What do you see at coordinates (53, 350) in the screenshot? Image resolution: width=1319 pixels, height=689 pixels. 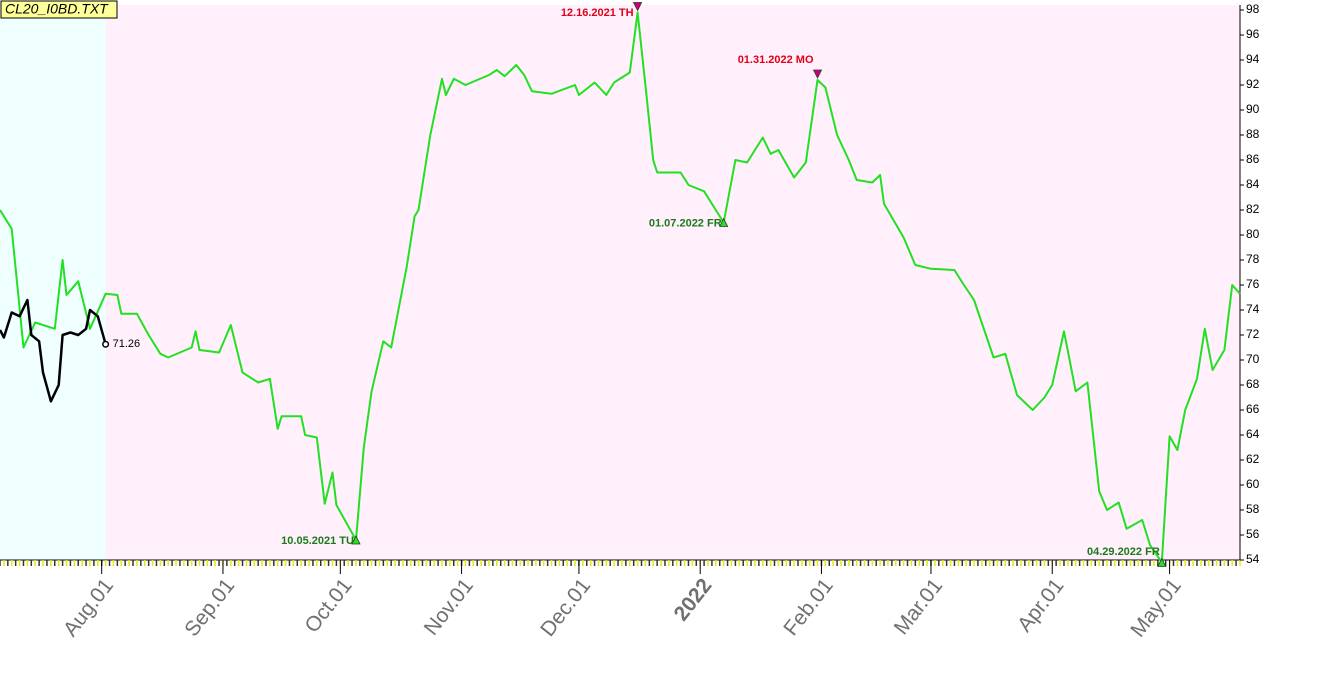 I see `data-line` at bounding box center [53, 350].